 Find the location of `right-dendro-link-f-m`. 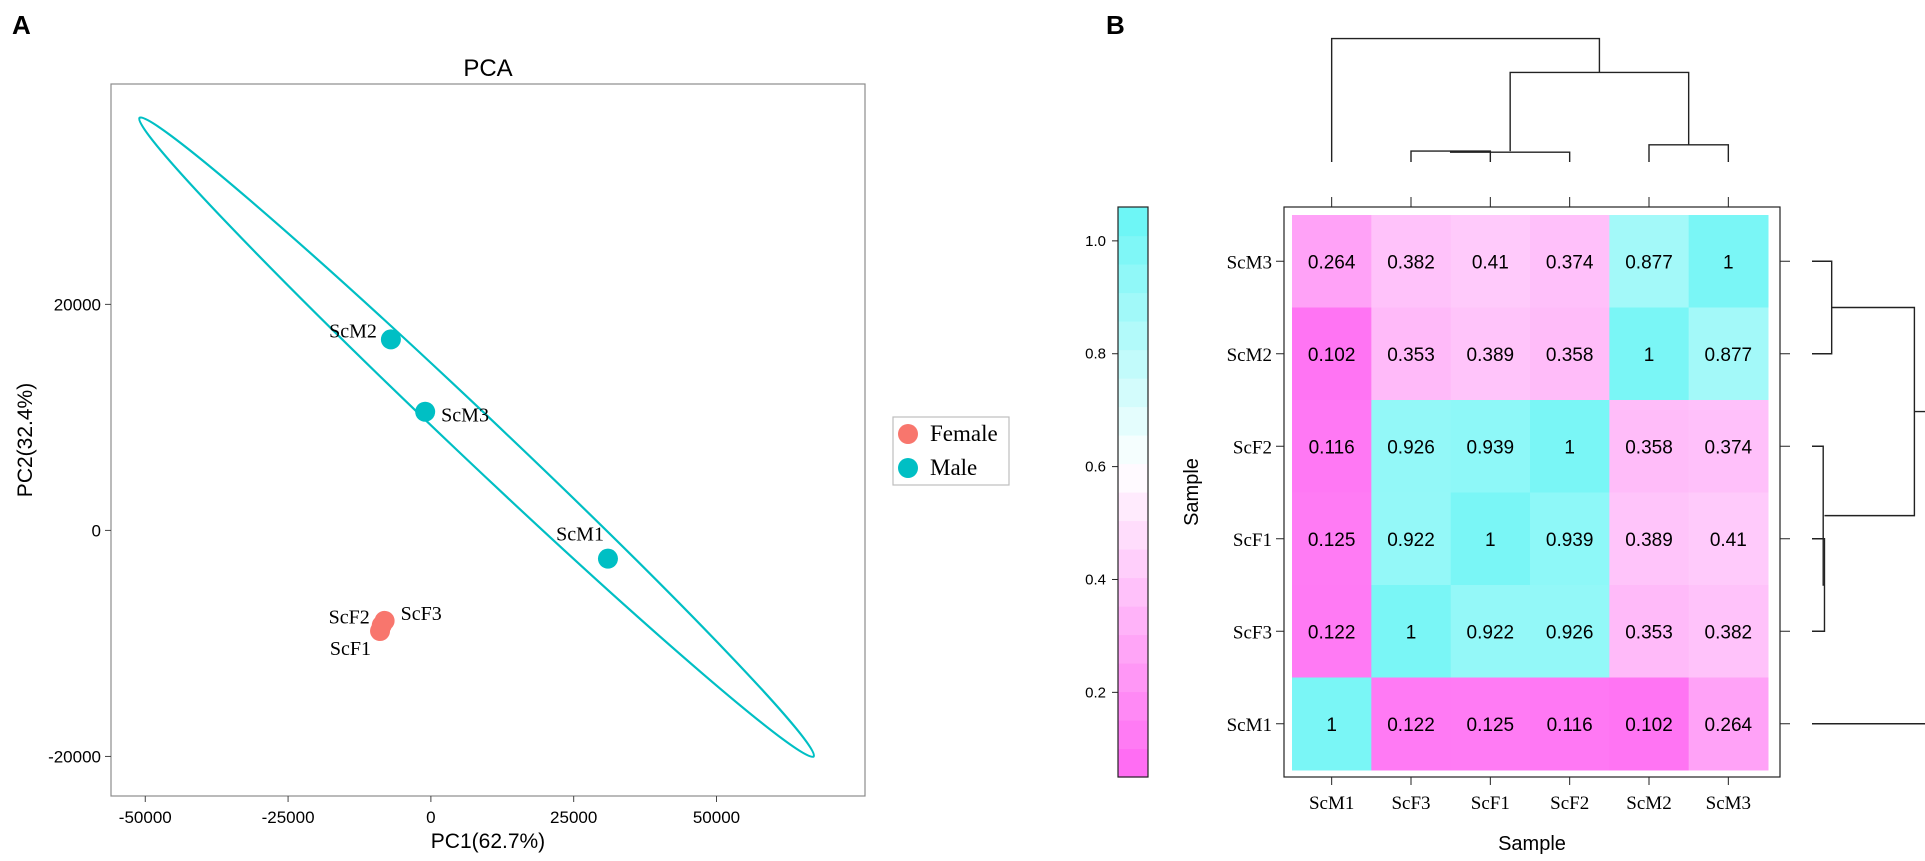

right-dendro-link-f-m is located at coordinates (1870, 411).